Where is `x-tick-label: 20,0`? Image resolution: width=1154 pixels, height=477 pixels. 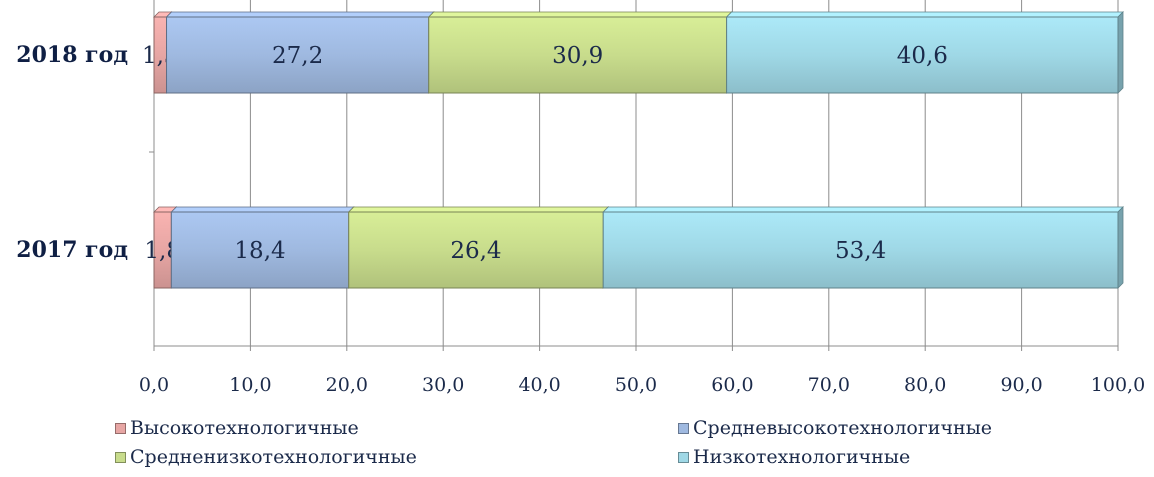
x-tick-label: 20,0 is located at coordinates (347, 385).